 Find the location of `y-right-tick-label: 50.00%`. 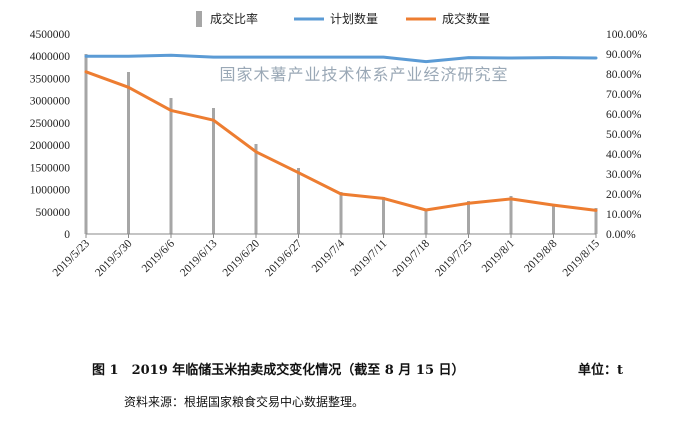

y-right-tick-label: 50.00% is located at coordinates (624, 135).